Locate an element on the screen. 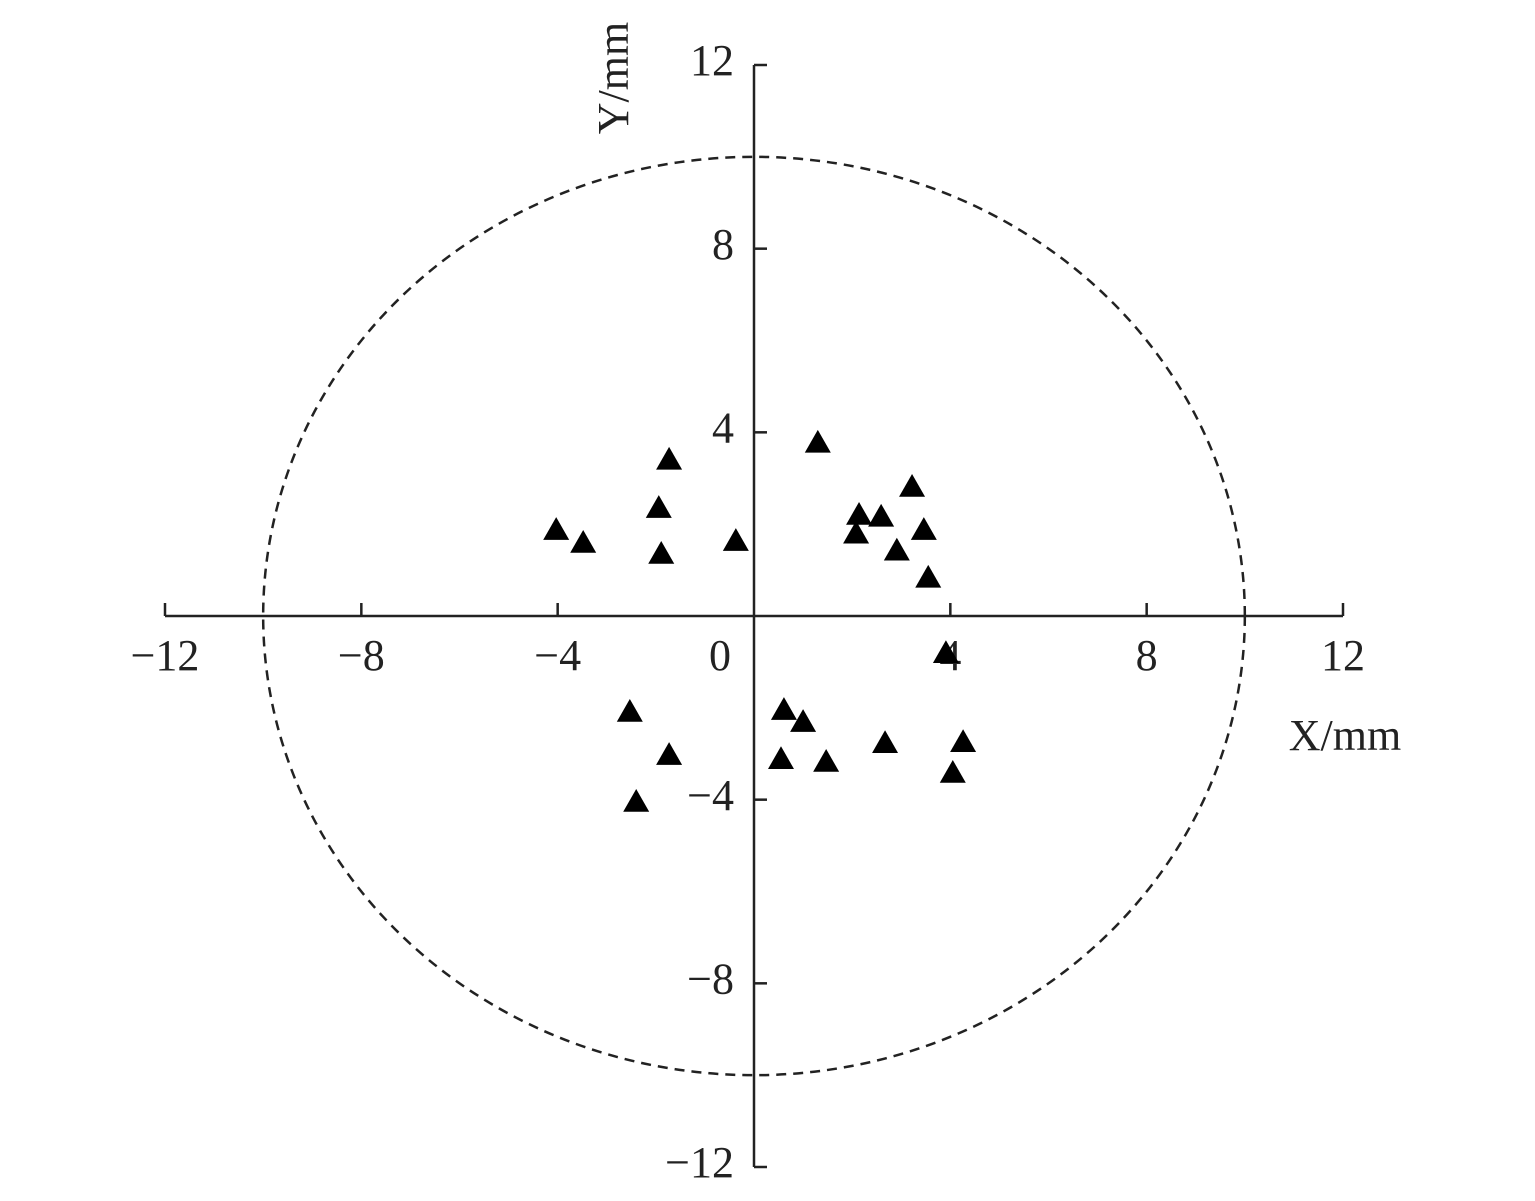 Image resolution: width=1535 pixels, height=1201 pixels. x-axis-label: X/mm is located at coordinates (1345, 735).